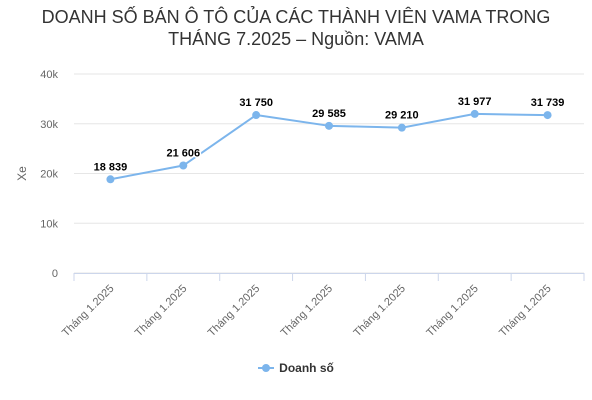  Describe the element at coordinates (329, 146) in the screenshot. I see `series-doanh-so` at that location.